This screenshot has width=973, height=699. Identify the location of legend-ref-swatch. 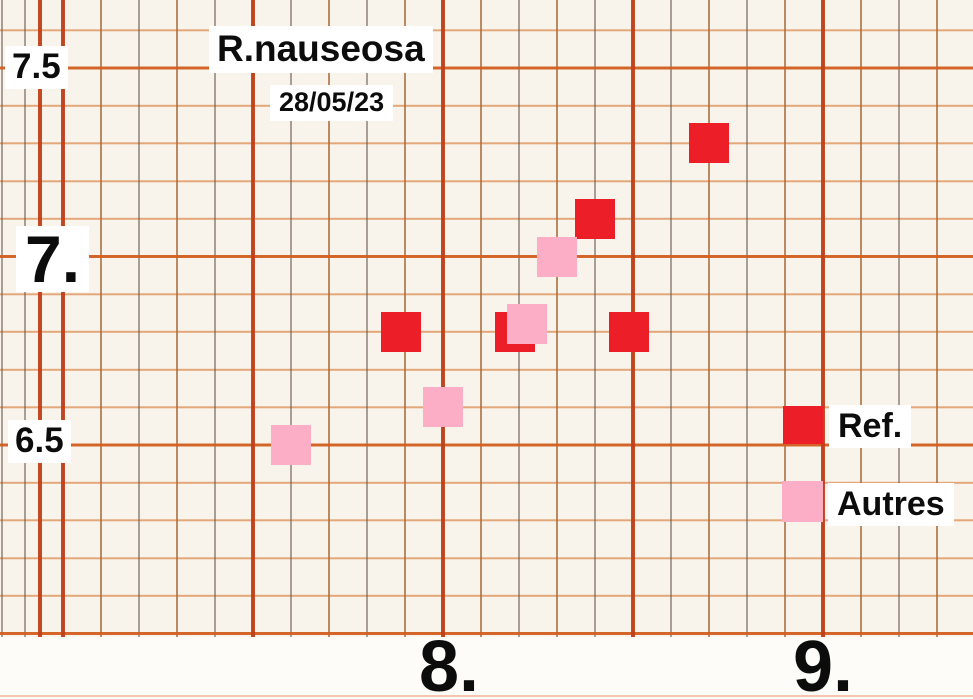
(803, 425).